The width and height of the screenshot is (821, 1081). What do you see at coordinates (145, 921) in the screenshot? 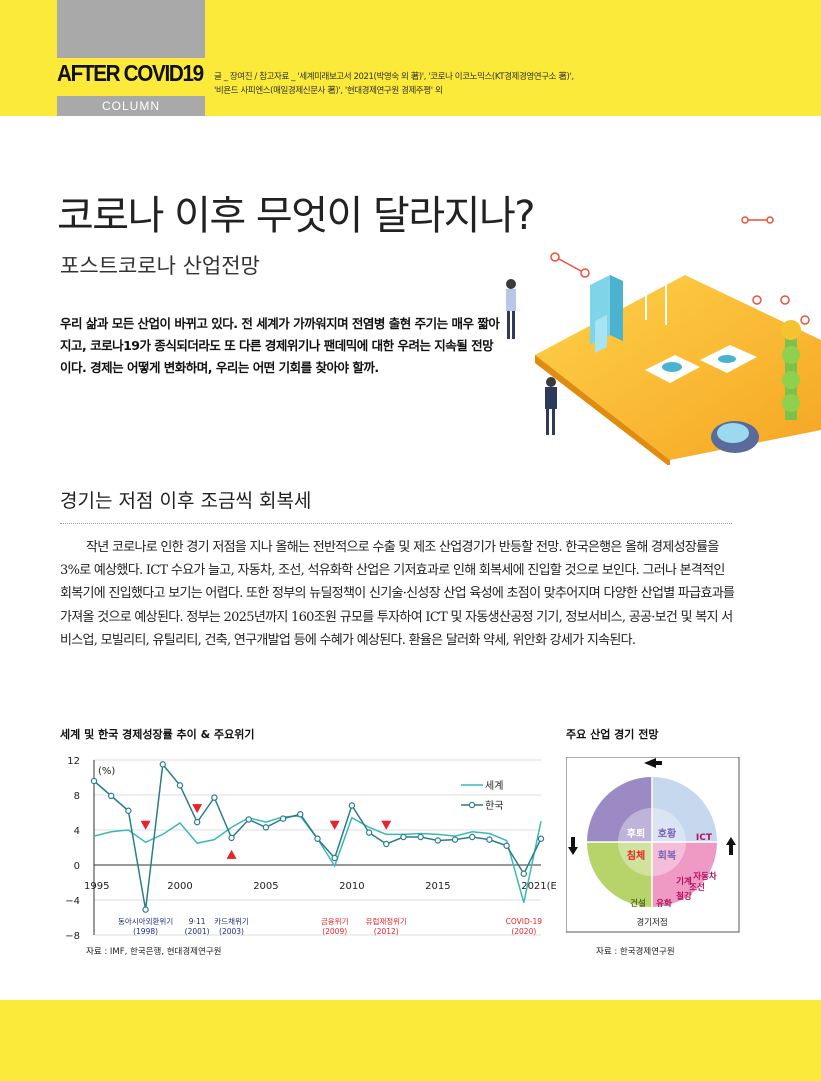
I see `crisis-label: 동아시아외환위기` at bounding box center [145, 921].